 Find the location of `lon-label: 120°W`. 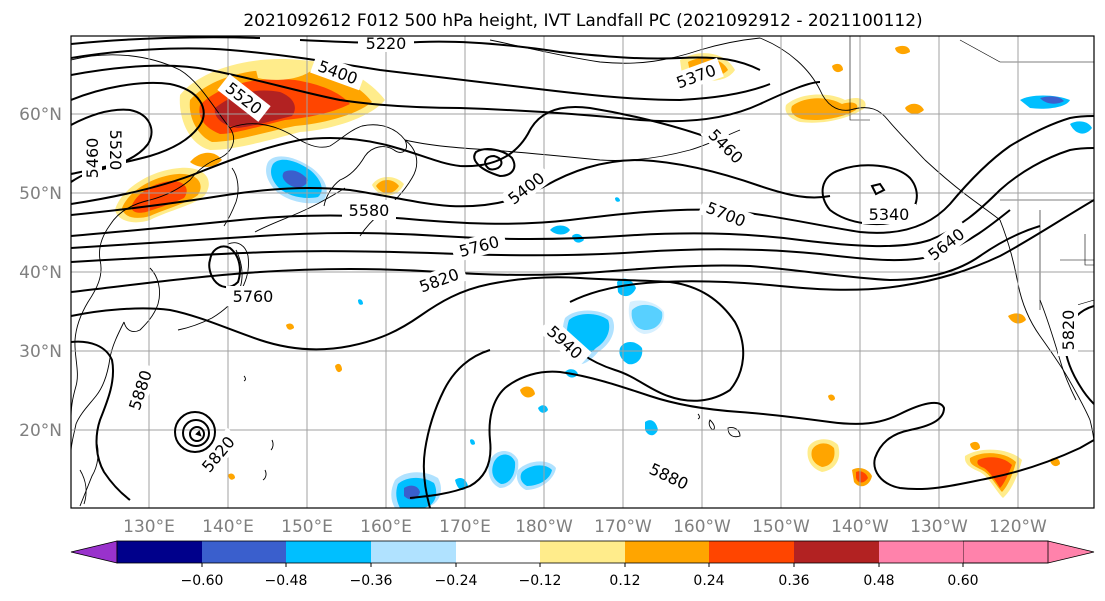

lon-label: 120°W is located at coordinates (1018, 527).